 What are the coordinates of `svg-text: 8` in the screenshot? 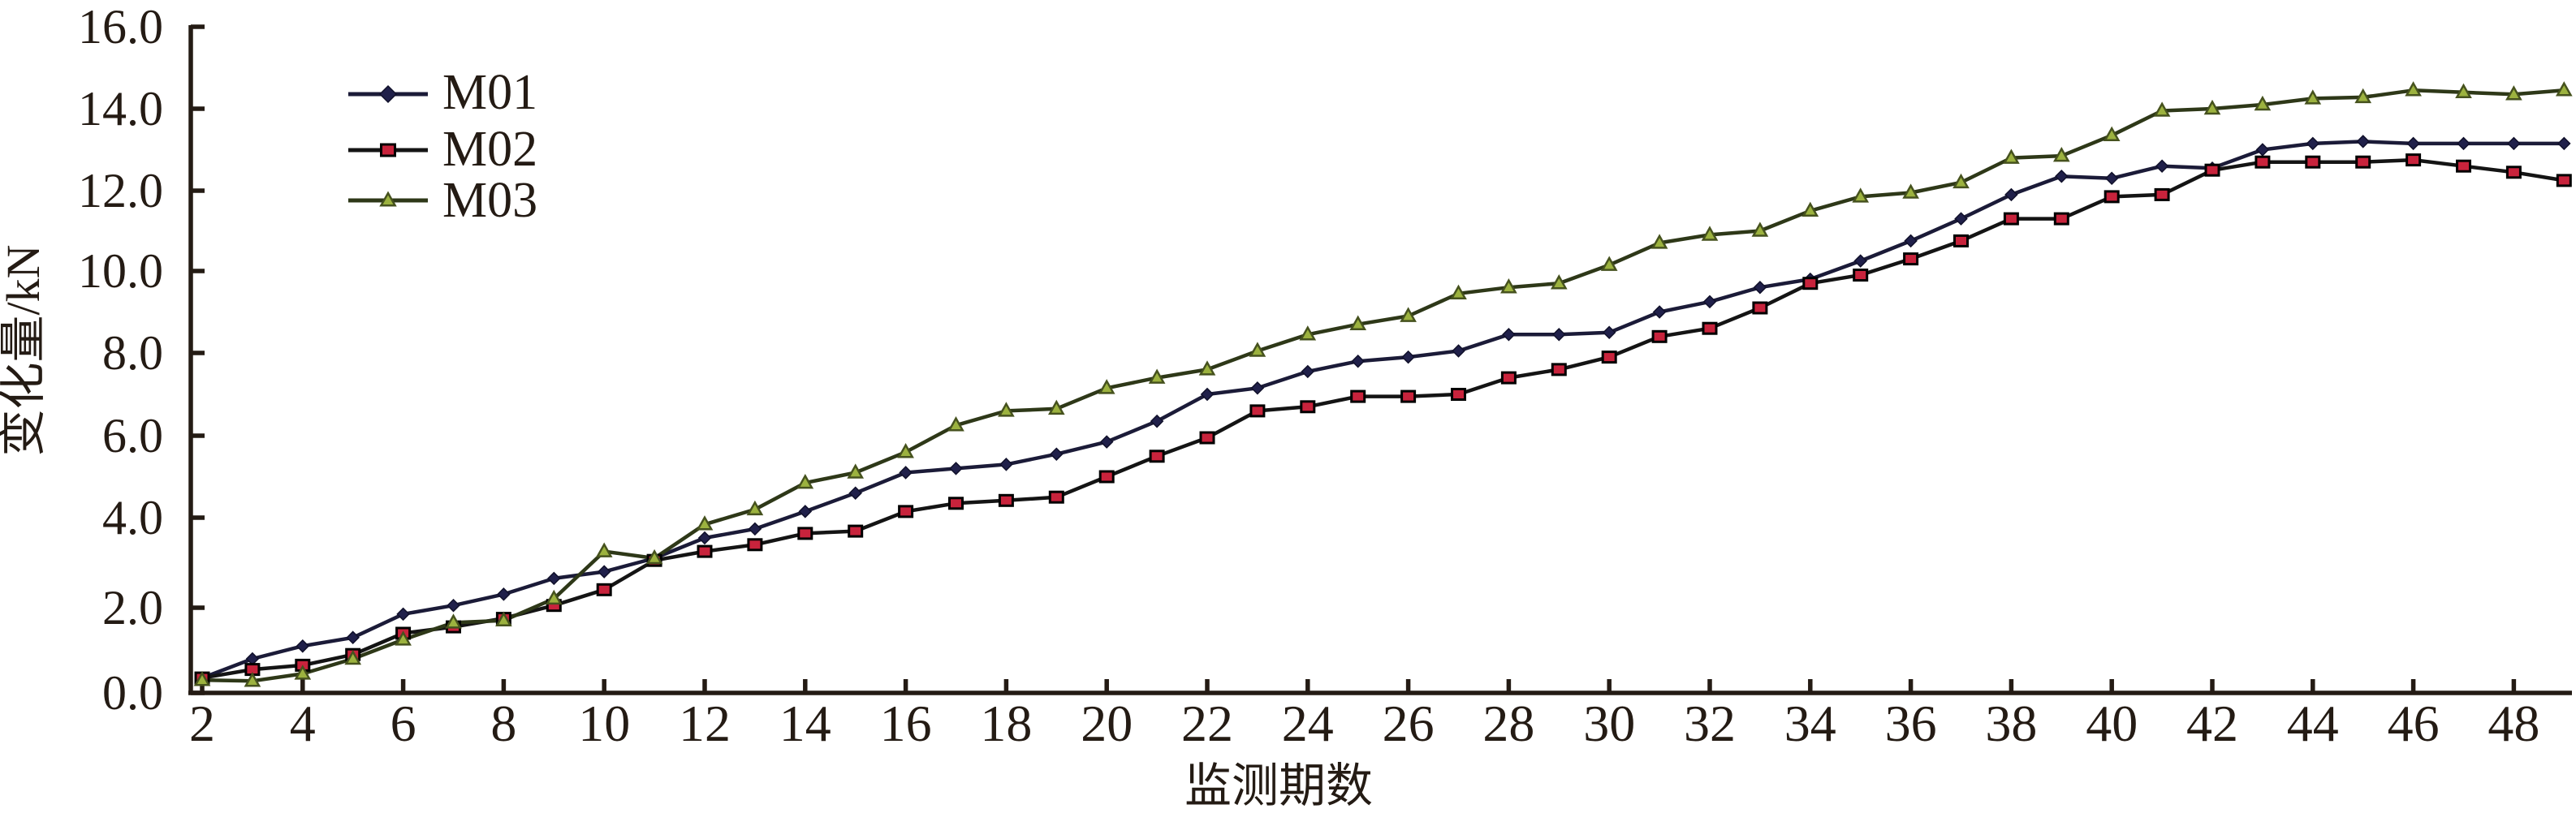 It's located at (503, 723).